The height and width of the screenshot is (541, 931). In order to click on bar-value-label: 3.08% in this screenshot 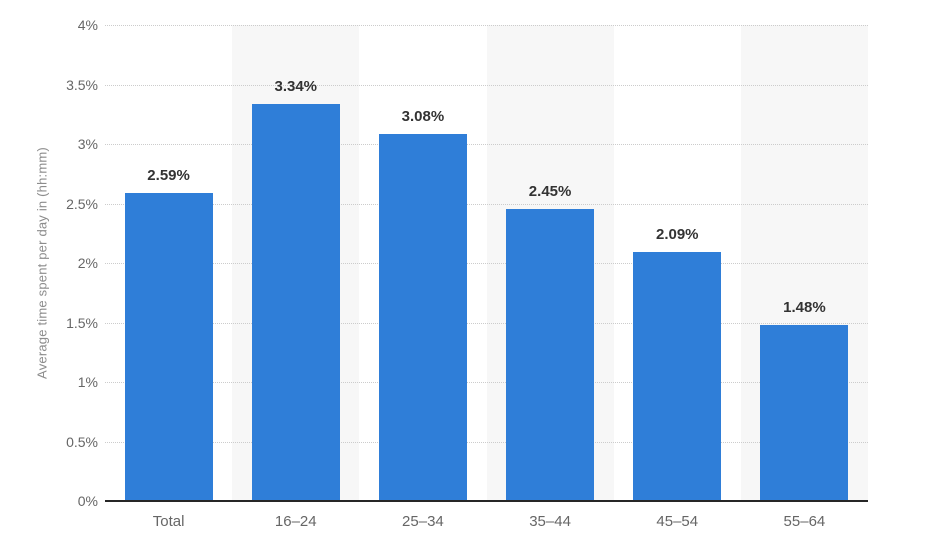, I will do `click(423, 117)`.